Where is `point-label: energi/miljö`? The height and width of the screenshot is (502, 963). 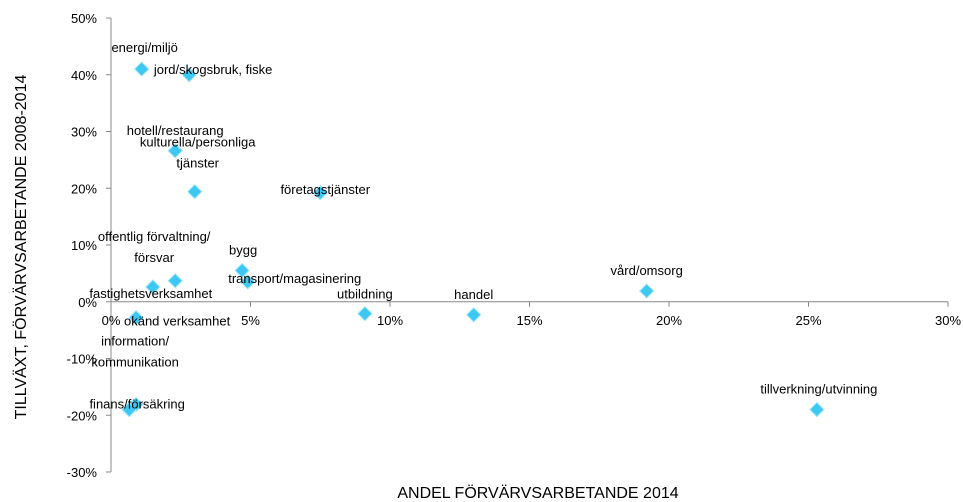 point-label: energi/miljö is located at coordinates (144, 47).